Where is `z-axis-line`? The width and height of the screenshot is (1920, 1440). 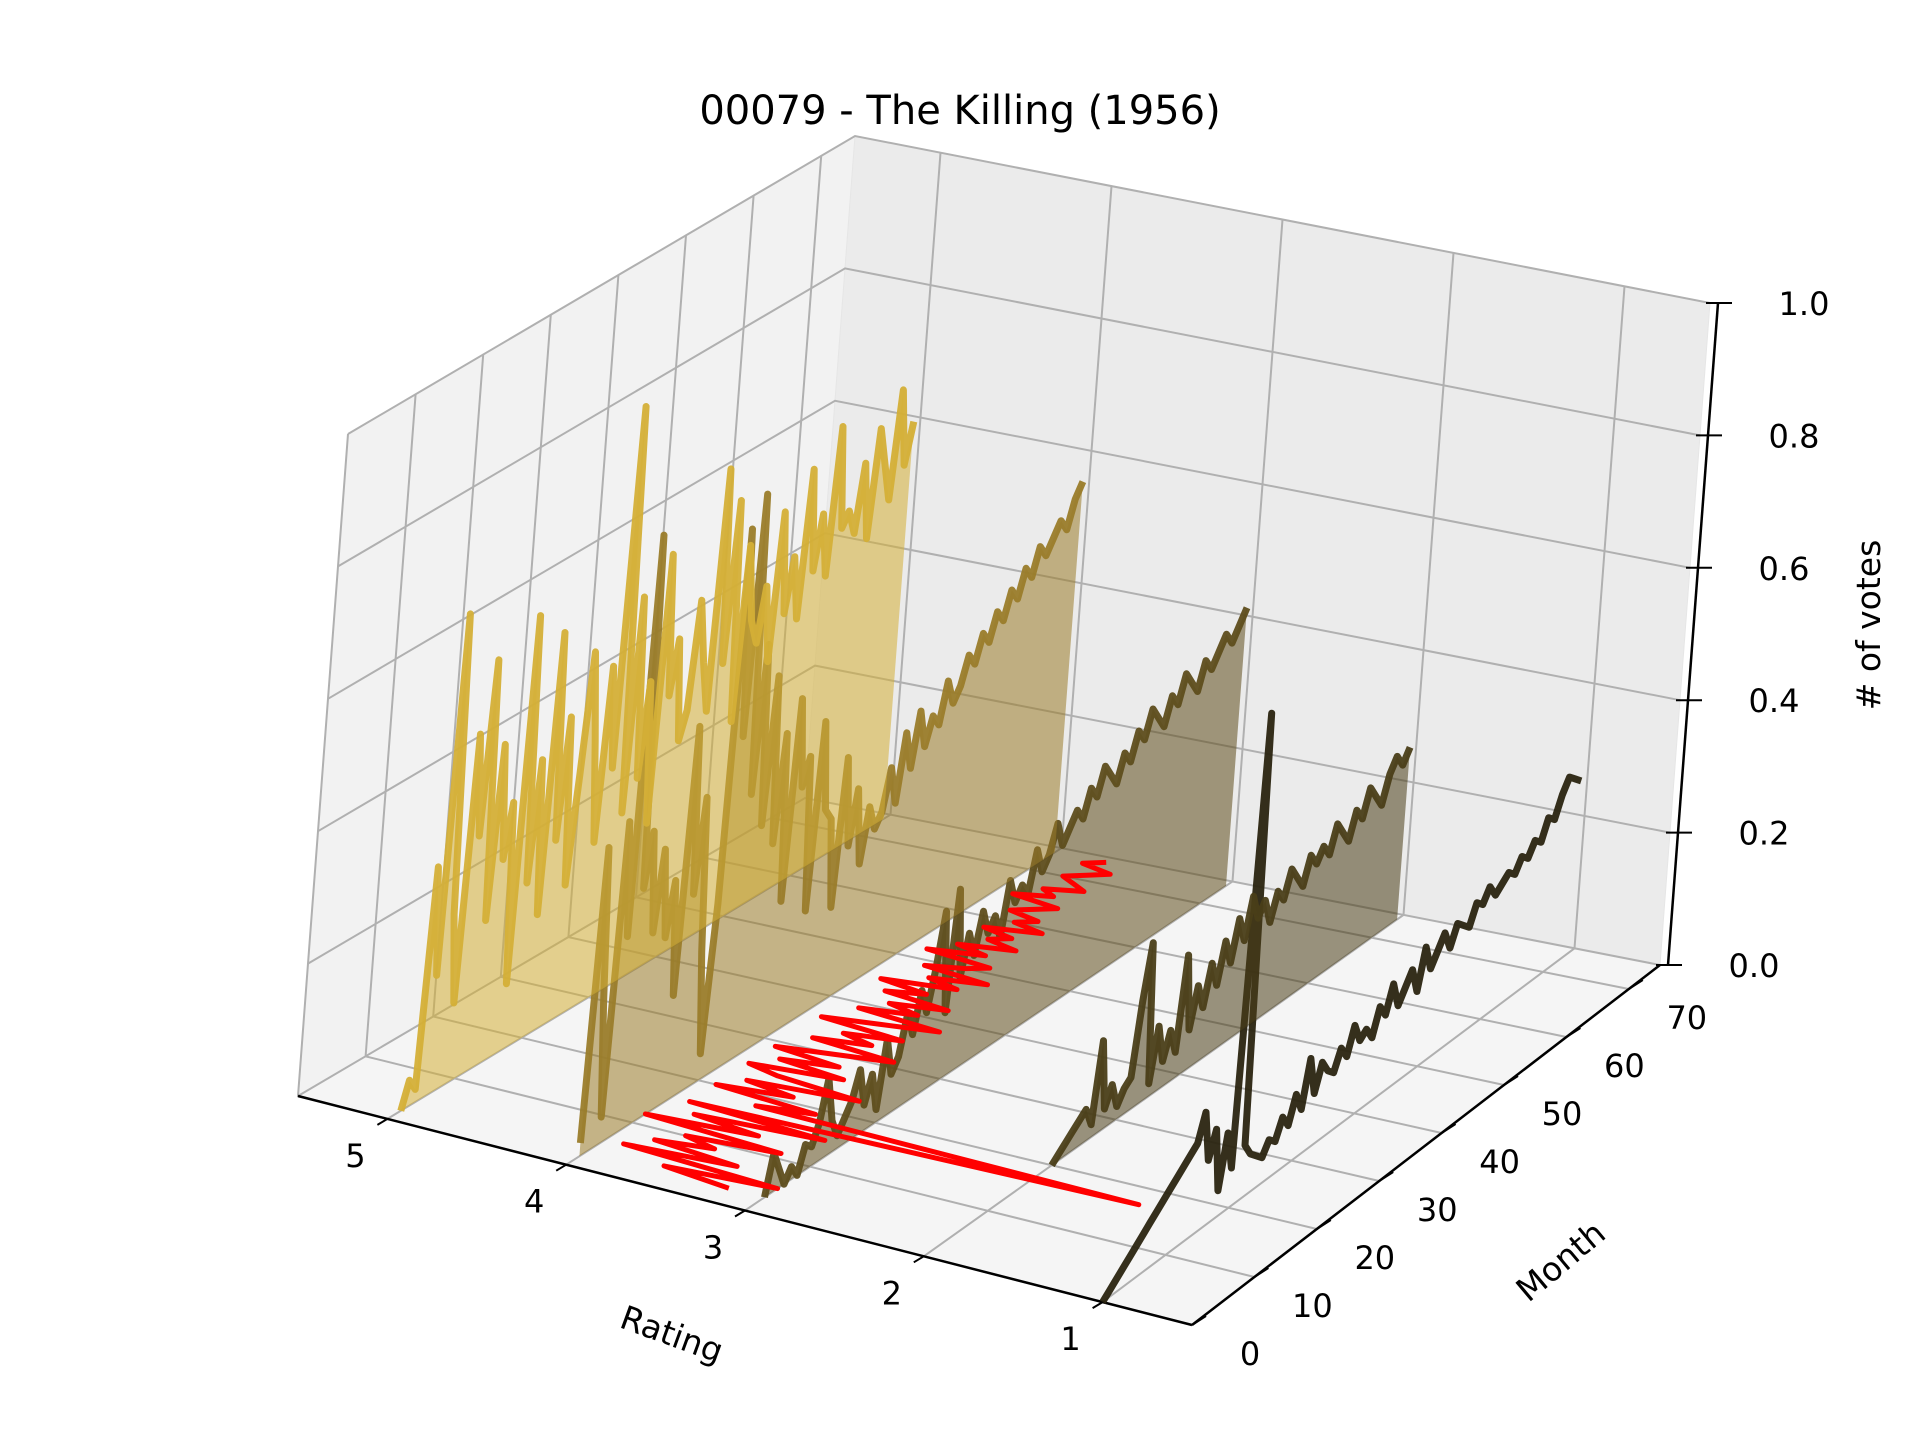 z-axis-line is located at coordinates (1693, 634).